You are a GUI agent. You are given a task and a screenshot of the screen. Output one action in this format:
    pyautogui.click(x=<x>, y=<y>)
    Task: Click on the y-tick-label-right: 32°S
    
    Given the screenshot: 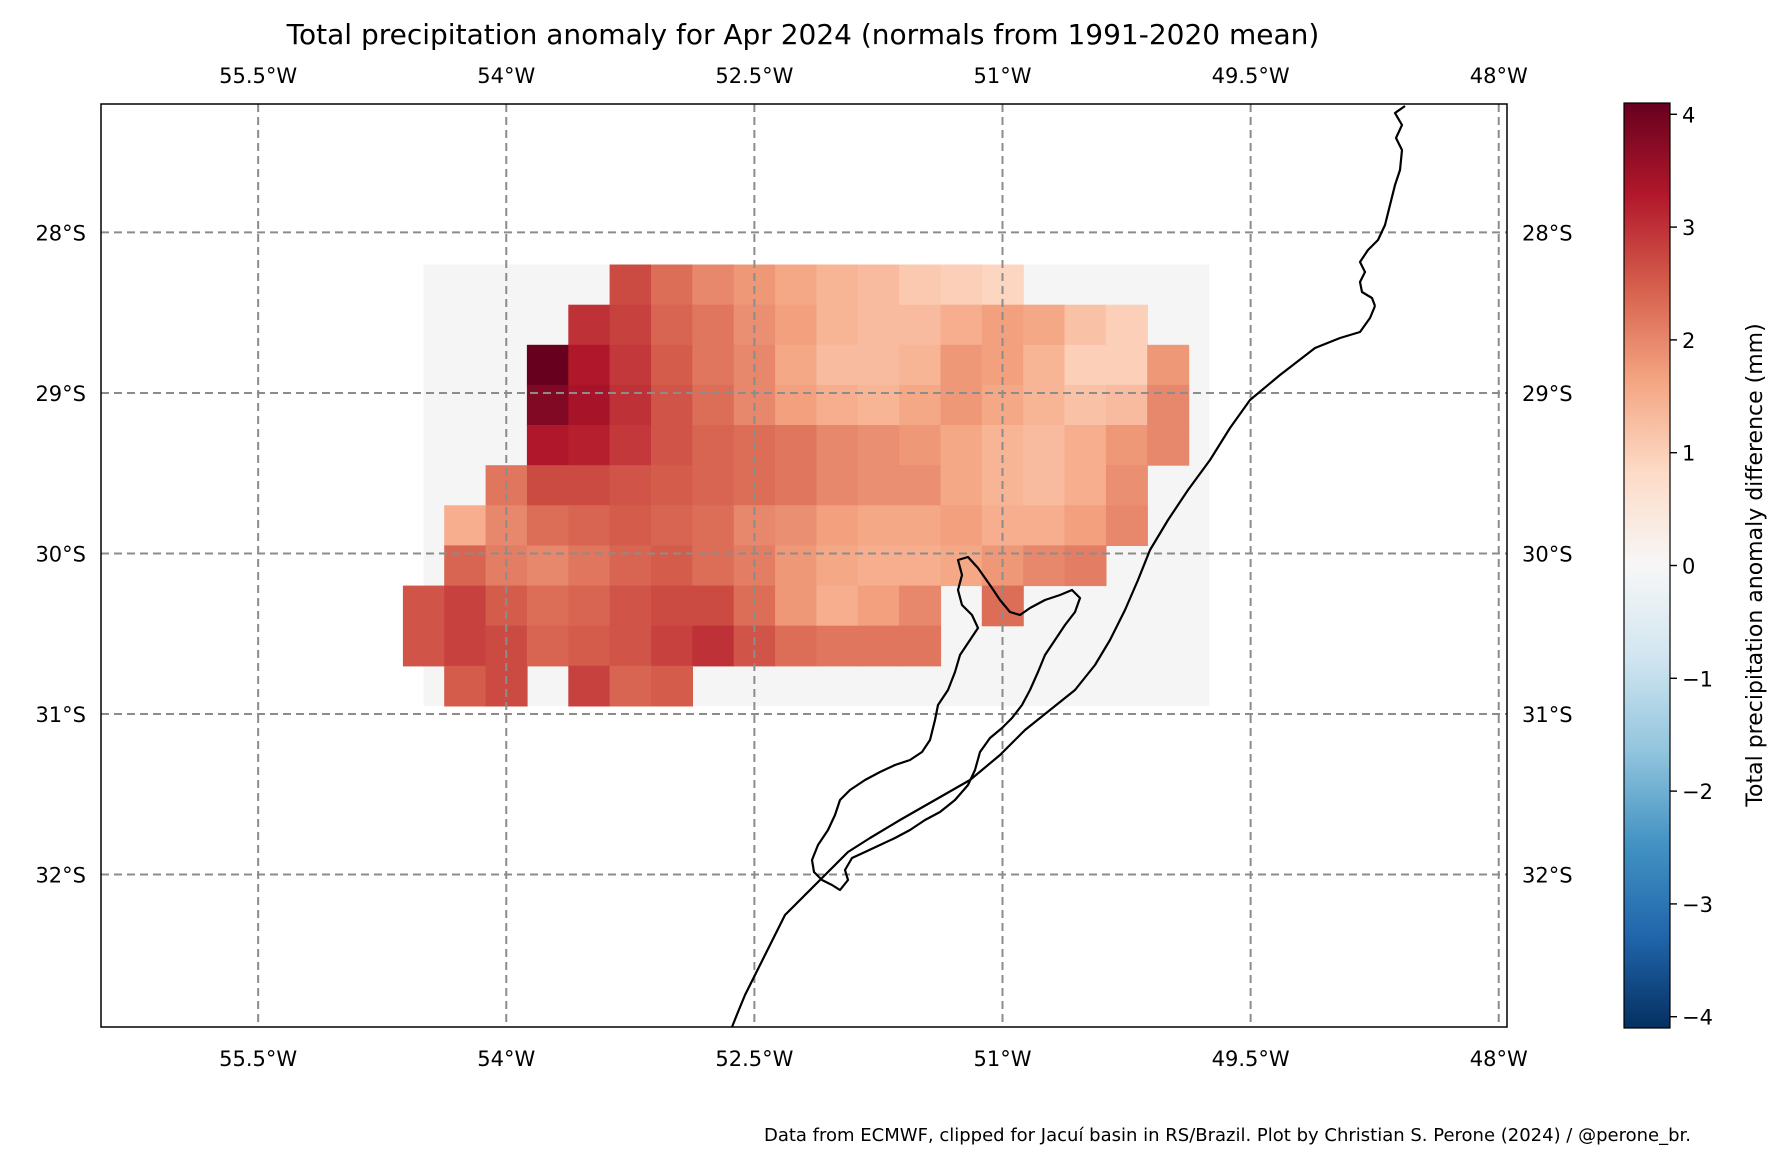 What is the action you would take?
    pyautogui.click(x=1547, y=876)
    